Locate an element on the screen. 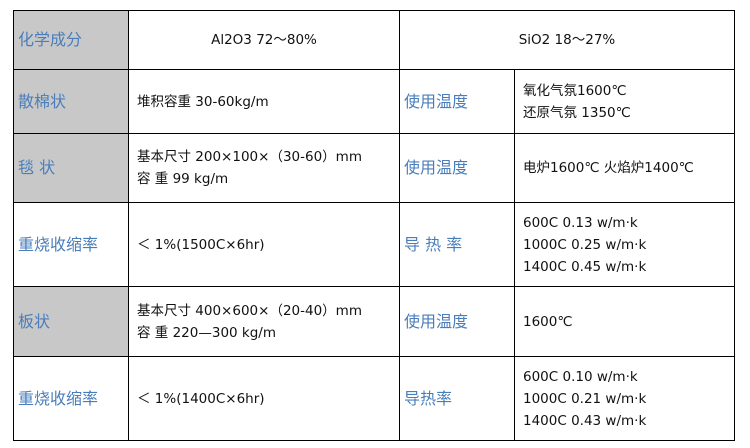 Image resolution: width=750 pixels, height=448 pixels. value-line: 600C 0.10 w/m·k is located at coordinates (580, 376).